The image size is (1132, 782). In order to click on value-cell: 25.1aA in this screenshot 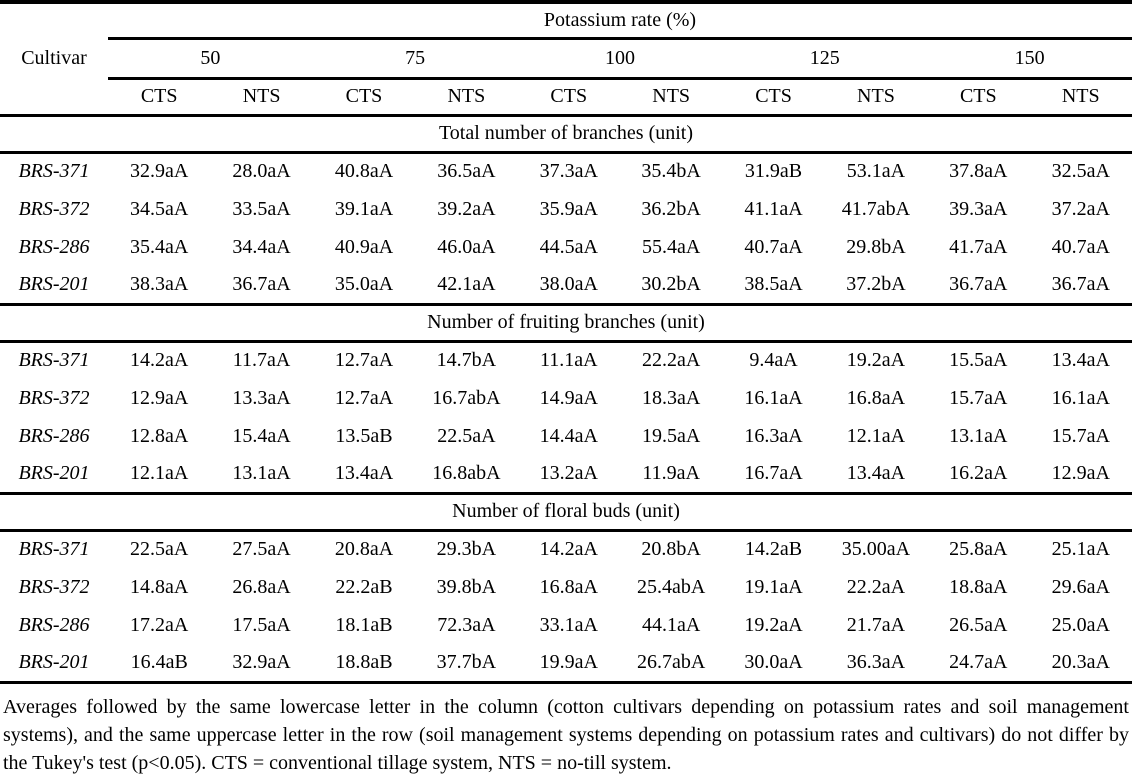, I will do `click(1080, 549)`.